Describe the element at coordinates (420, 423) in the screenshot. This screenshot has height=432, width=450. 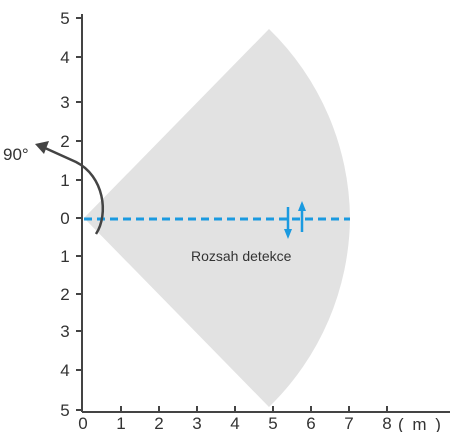
I see `x-axis-unit-label: ( m )` at that location.